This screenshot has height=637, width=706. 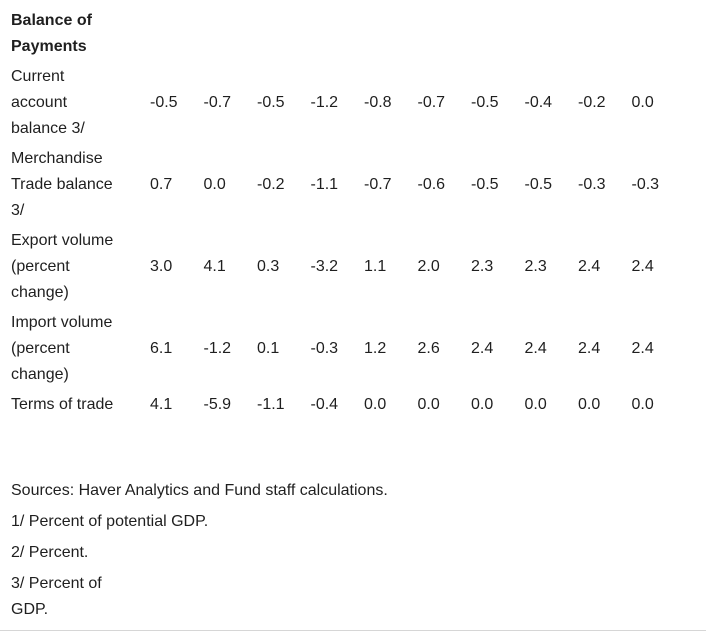 What do you see at coordinates (268, 348) in the screenshot?
I see `value-cell: 0.1` at bounding box center [268, 348].